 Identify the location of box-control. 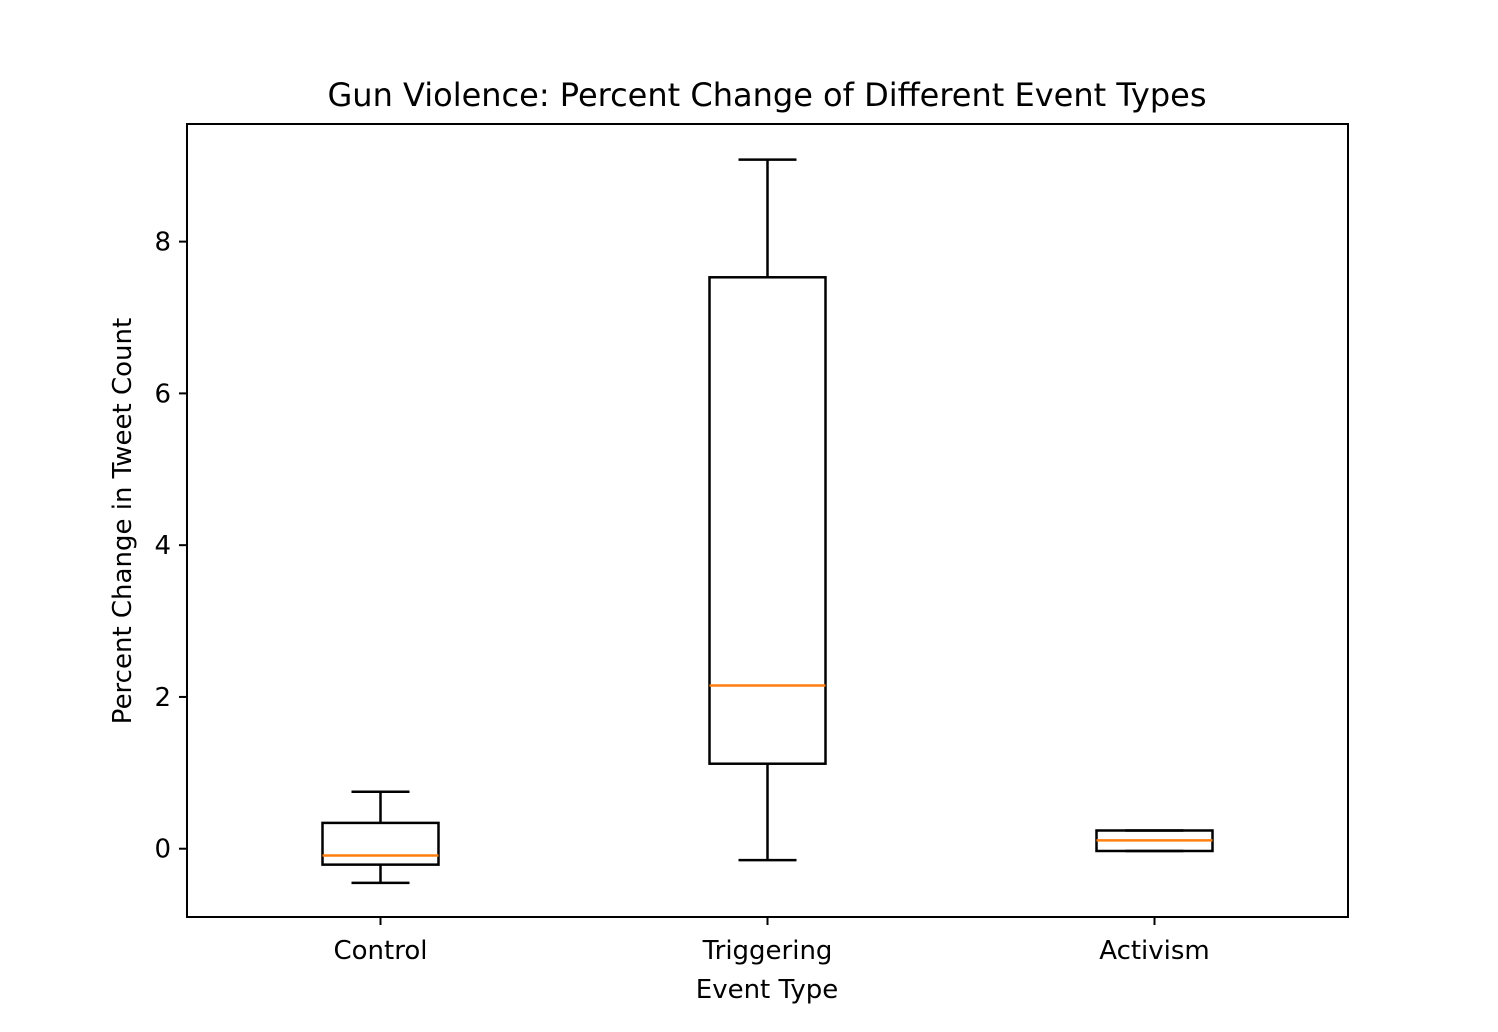
(380, 837).